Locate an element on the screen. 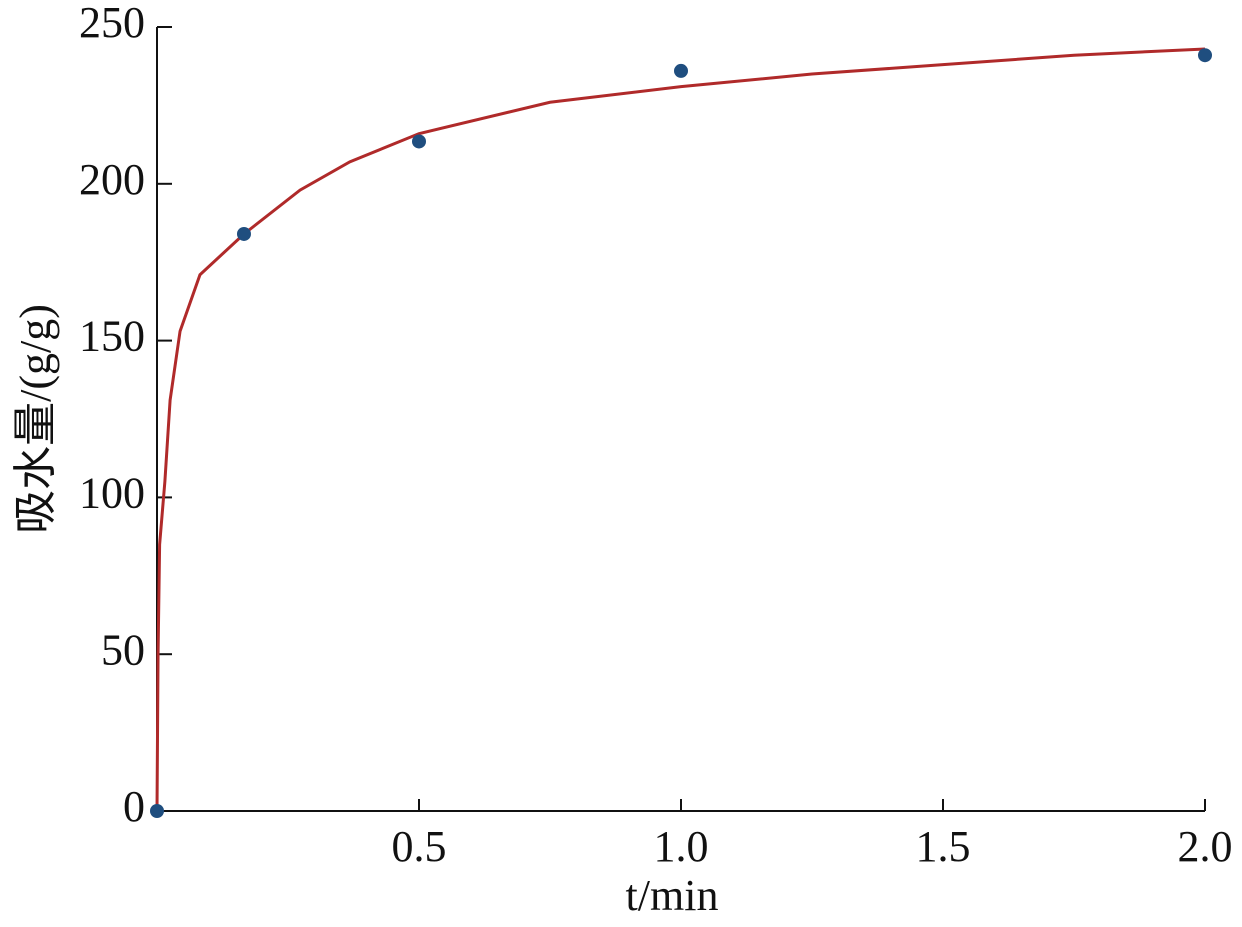 The image size is (1242, 927). x-tick-label: 2.0 is located at coordinates (1205, 846).